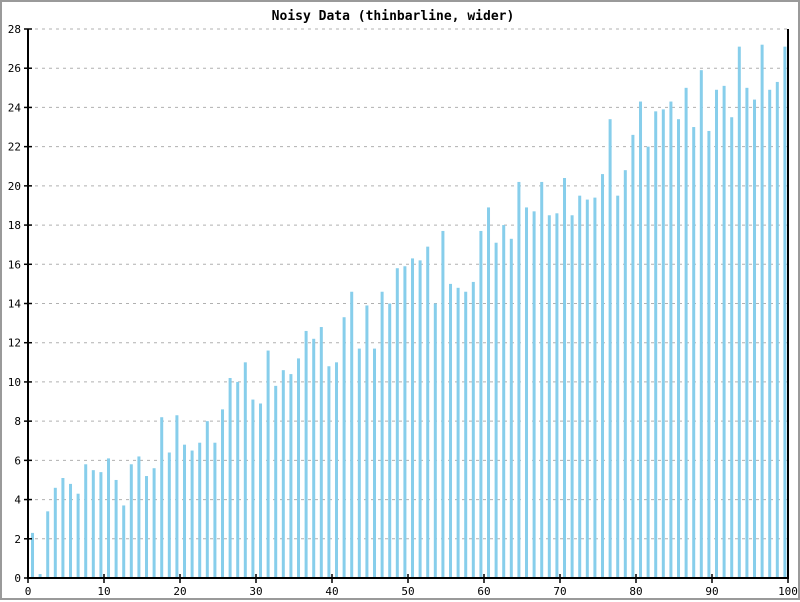 The width and height of the screenshot is (800, 602). What do you see at coordinates (407, 591) in the screenshot?
I see `x-tick-label: 50` at bounding box center [407, 591].